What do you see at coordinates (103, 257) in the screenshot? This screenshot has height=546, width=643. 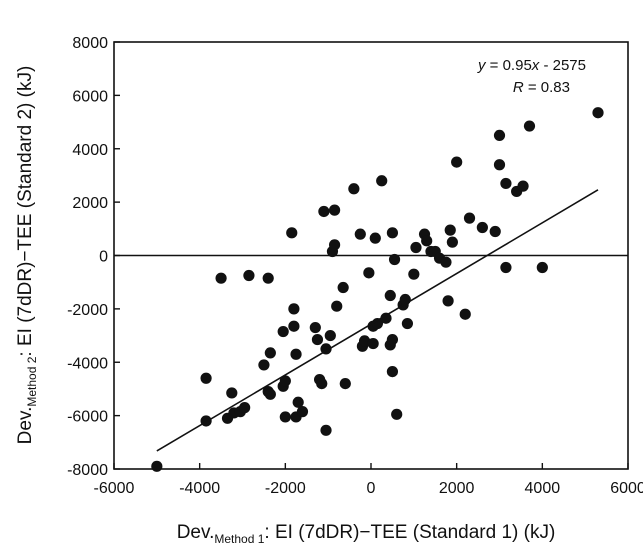 I see `y-tick-label: 0` at bounding box center [103, 257].